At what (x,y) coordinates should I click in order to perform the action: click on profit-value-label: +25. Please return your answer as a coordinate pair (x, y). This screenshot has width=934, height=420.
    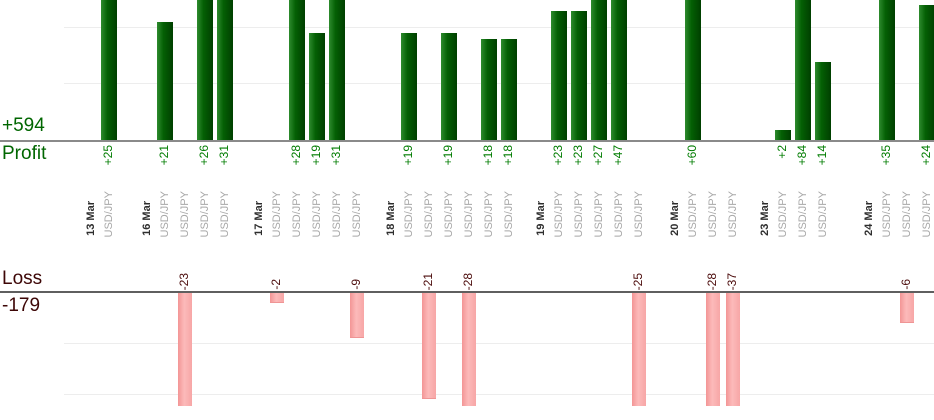
    Looking at the image, I should click on (108, 155).